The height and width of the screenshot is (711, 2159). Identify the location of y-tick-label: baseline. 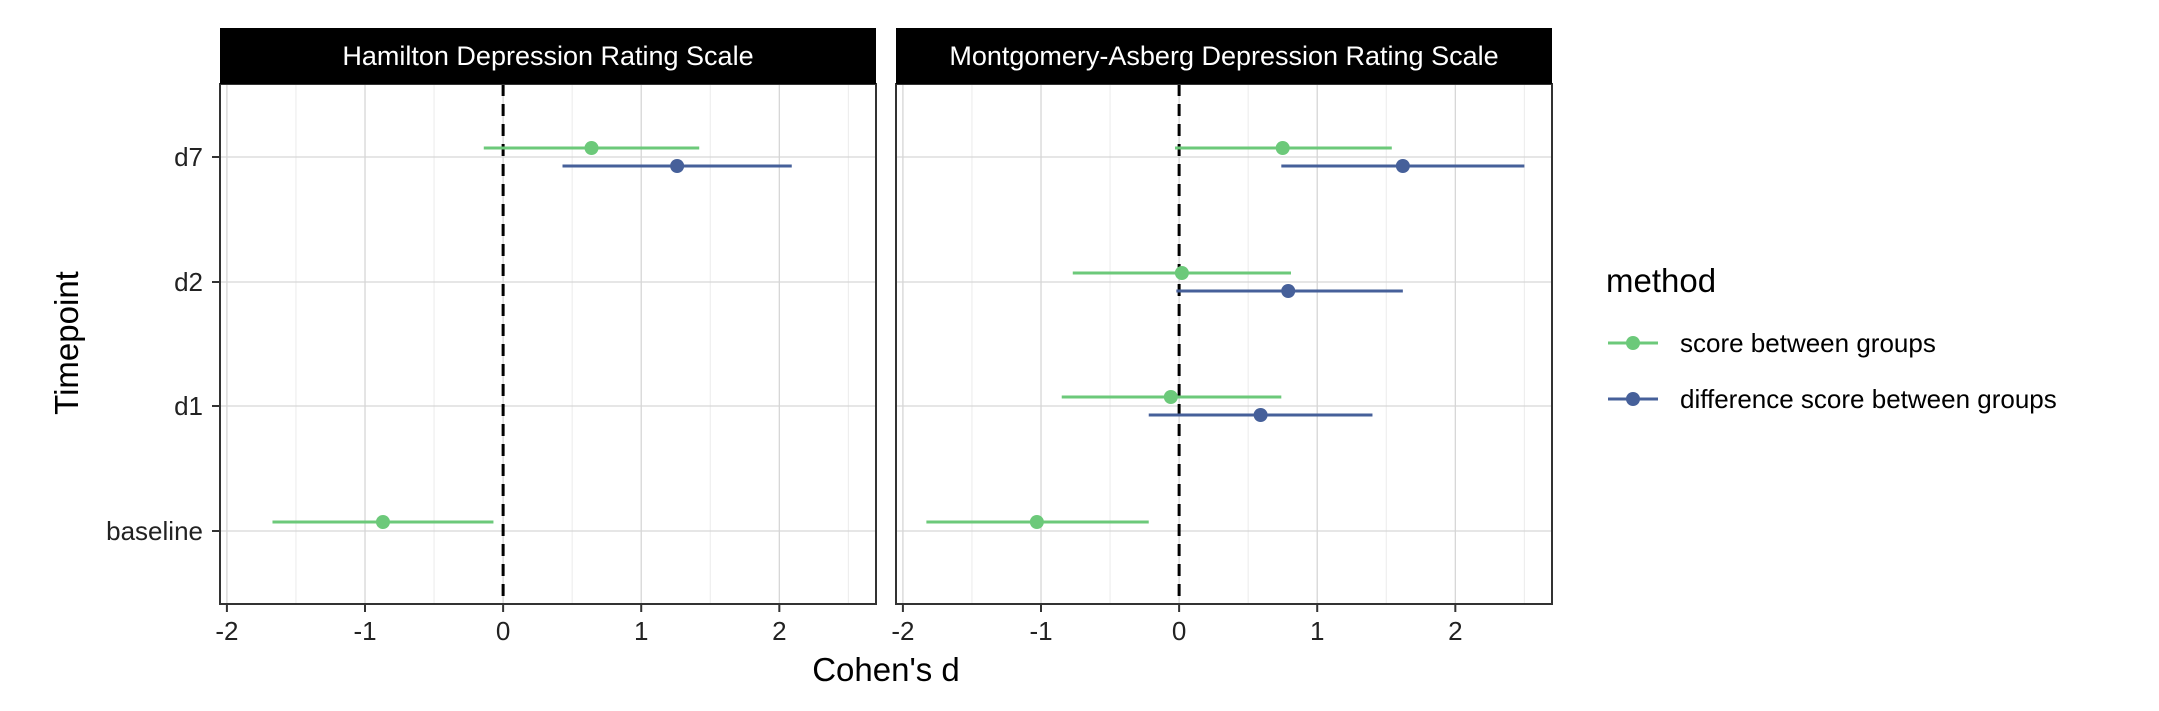
(154, 531).